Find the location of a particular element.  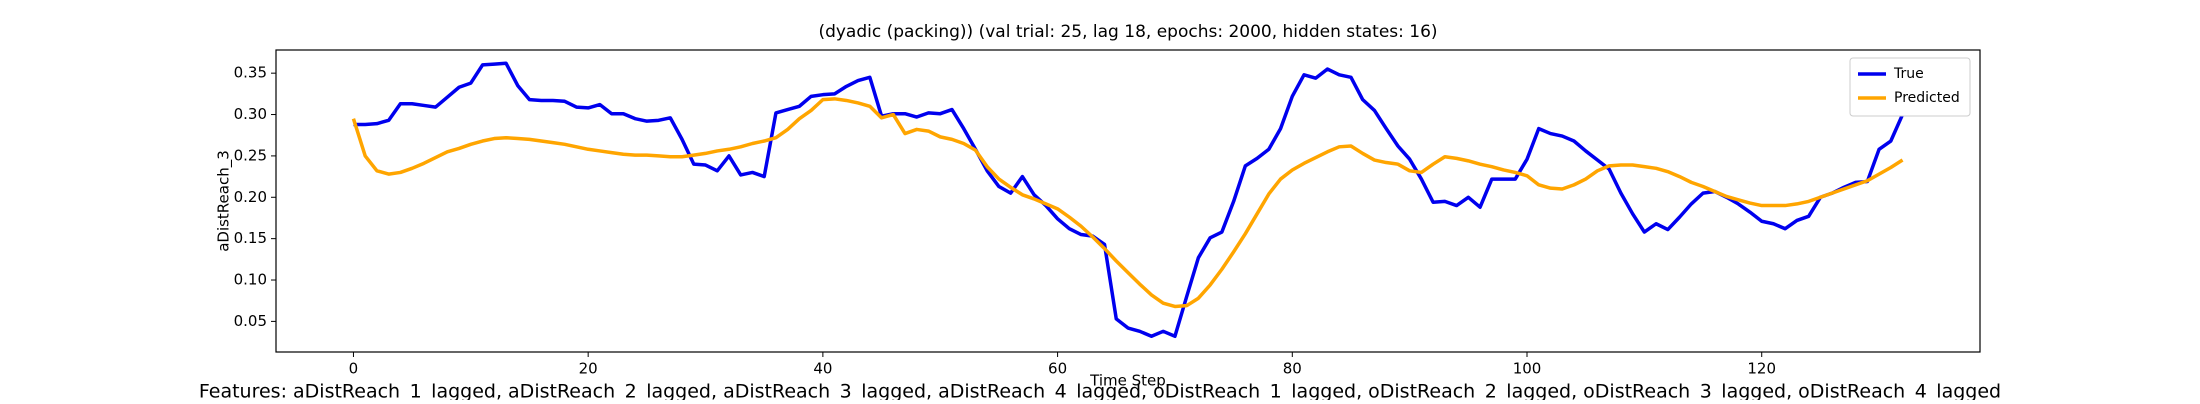

y-axis-label: aDistReach_3 is located at coordinates (224, 201).